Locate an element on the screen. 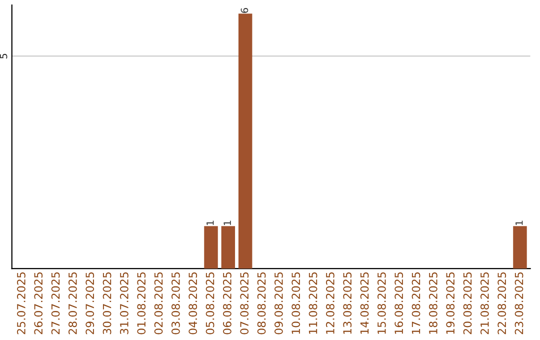 The width and height of the screenshot is (540, 340). x-tick-label: 17.08.2025 is located at coordinates (416, 303).